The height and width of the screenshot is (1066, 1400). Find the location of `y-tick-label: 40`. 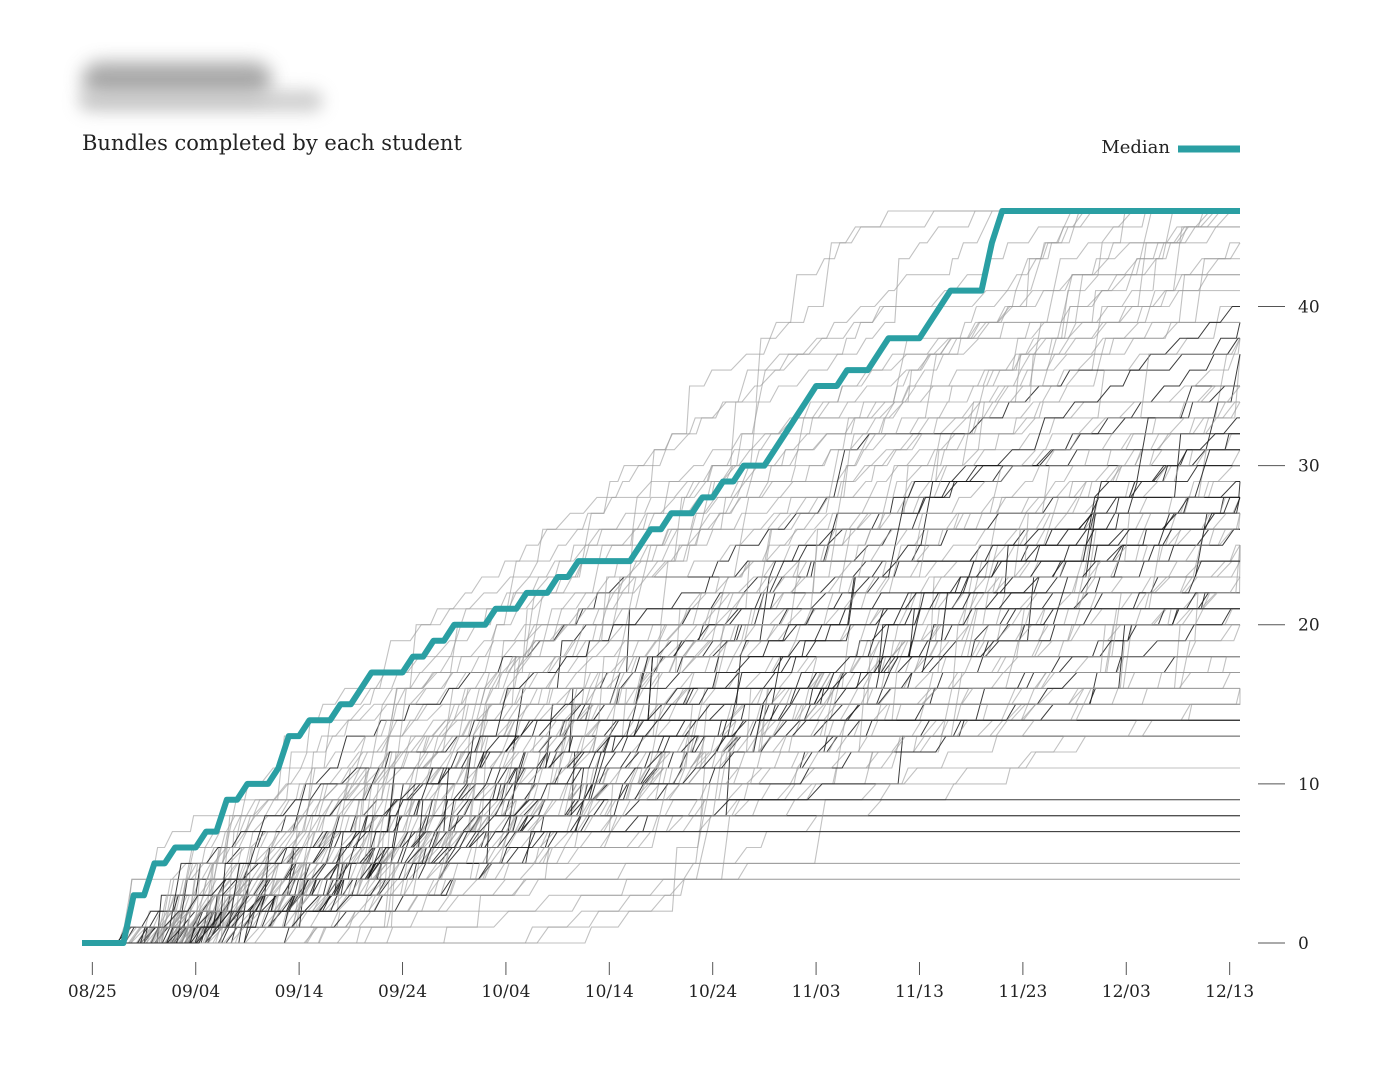

y-tick-label: 40 is located at coordinates (1309, 307).